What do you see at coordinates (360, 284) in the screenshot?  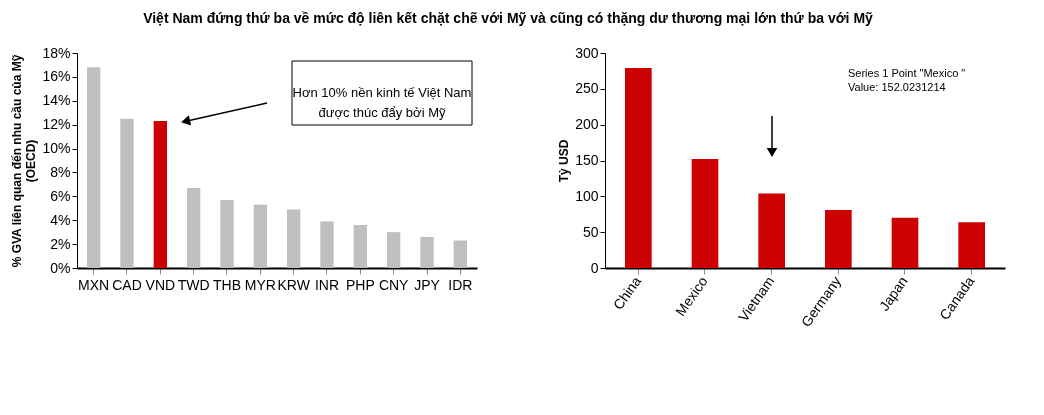 I see `x-tick-label: PHP` at bounding box center [360, 284].